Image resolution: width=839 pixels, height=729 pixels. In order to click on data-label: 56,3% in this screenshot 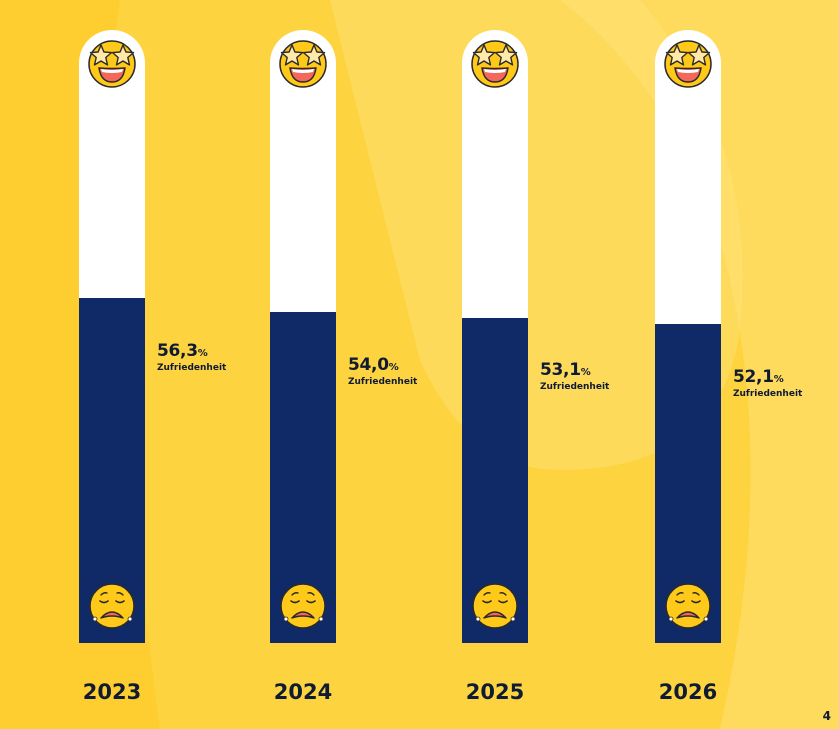, I will do `click(182, 350)`.